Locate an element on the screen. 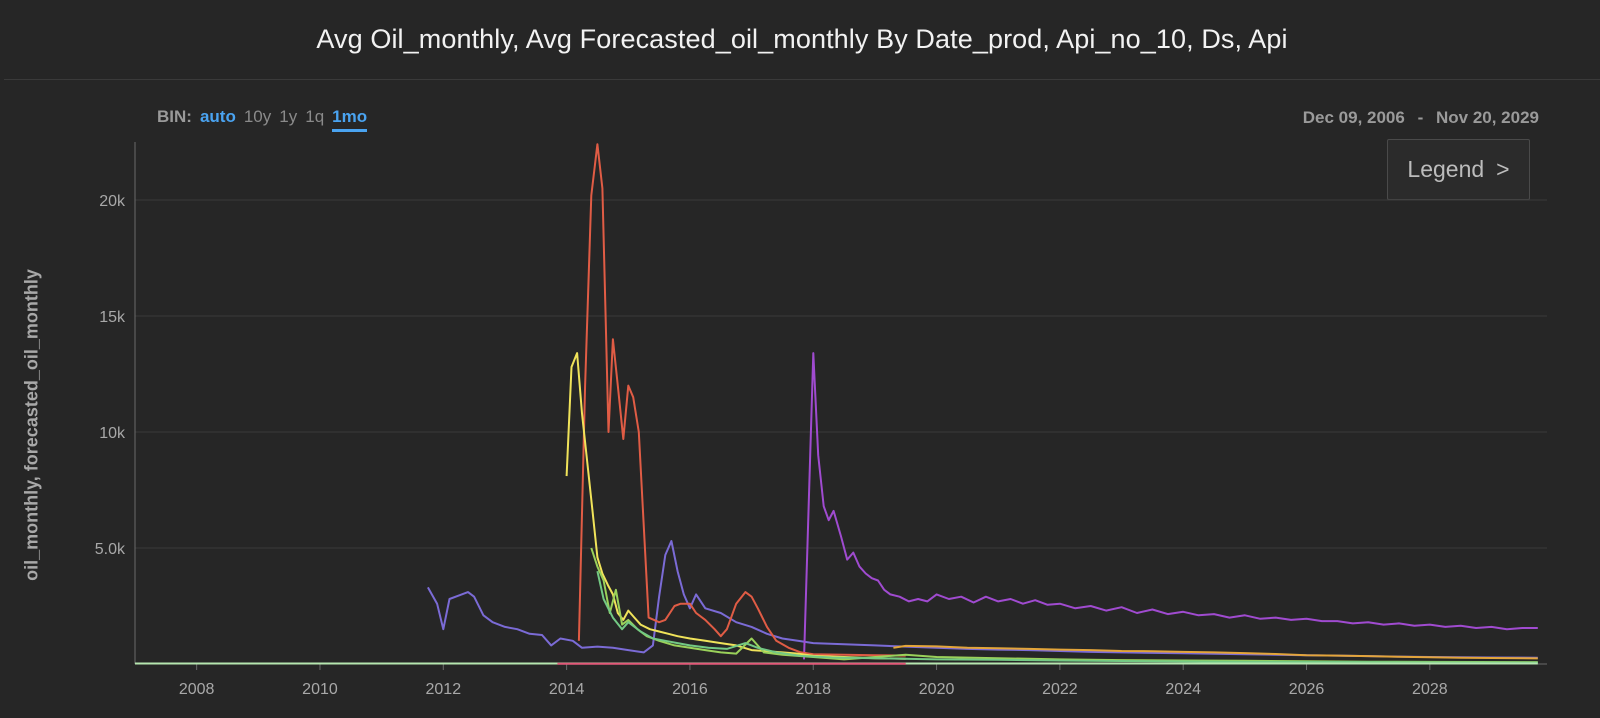  x-tick-label: 2014 is located at coordinates (567, 689).